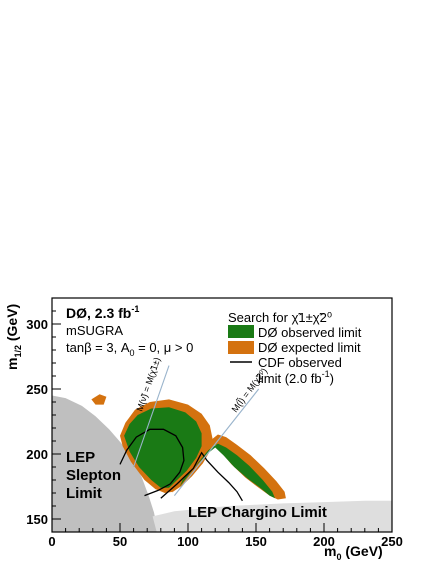 The width and height of the screenshot is (436, 564). Describe the element at coordinates (37, 324) in the screenshot. I see `y-tick-label: 300` at that location.